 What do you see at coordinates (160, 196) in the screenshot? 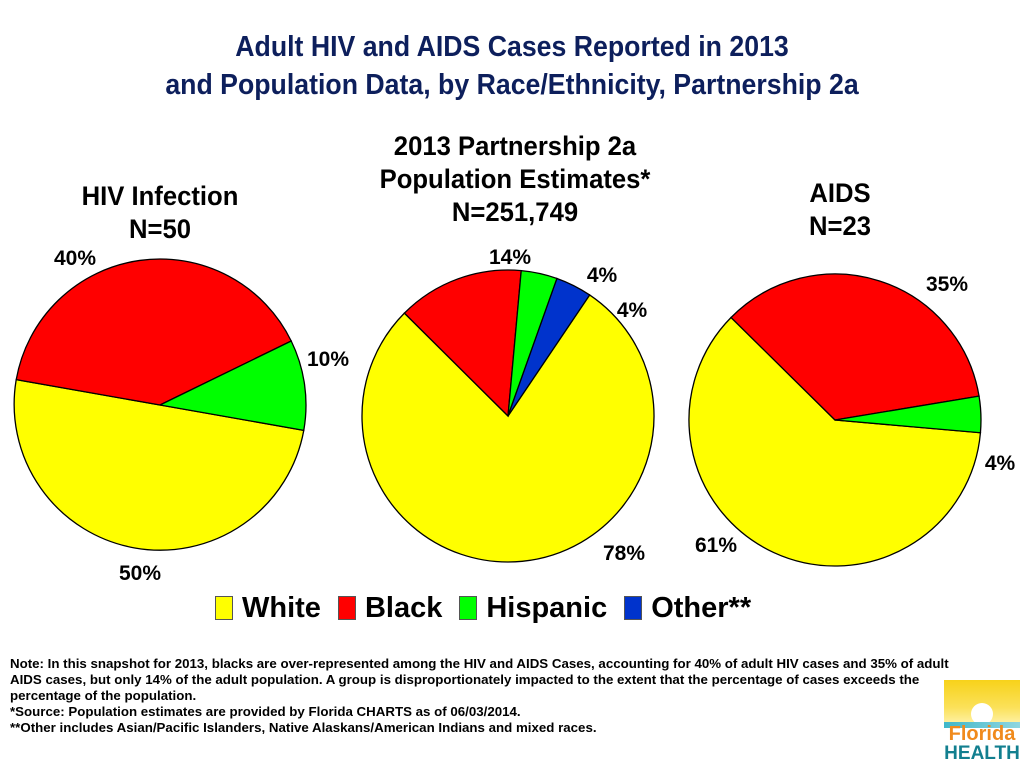
I see `hiv-pie-title: HIV Infection` at bounding box center [160, 196].